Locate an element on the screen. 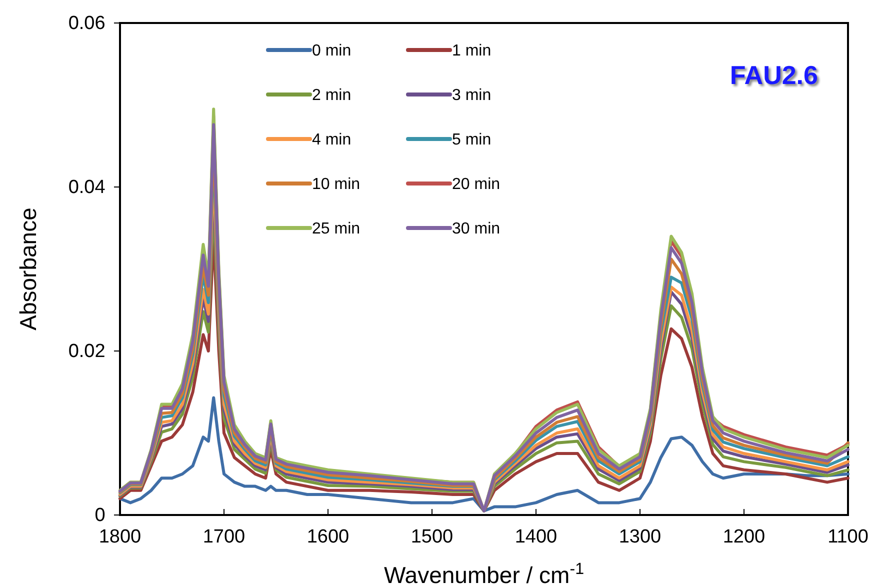 This screenshot has height=587, width=877. x-tick-label: 1400 is located at coordinates (536, 537).